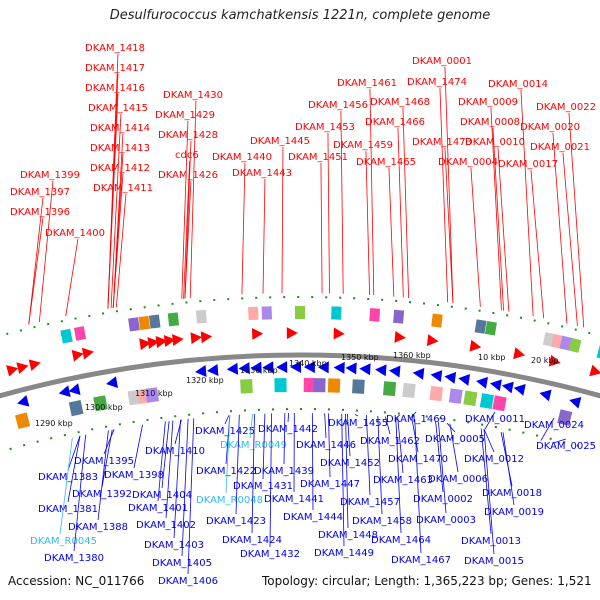  What do you see at coordinates (308, 363) in the screenshot?
I see `scale-tick-label: 1340 kbp` at bounding box center [308, 363].